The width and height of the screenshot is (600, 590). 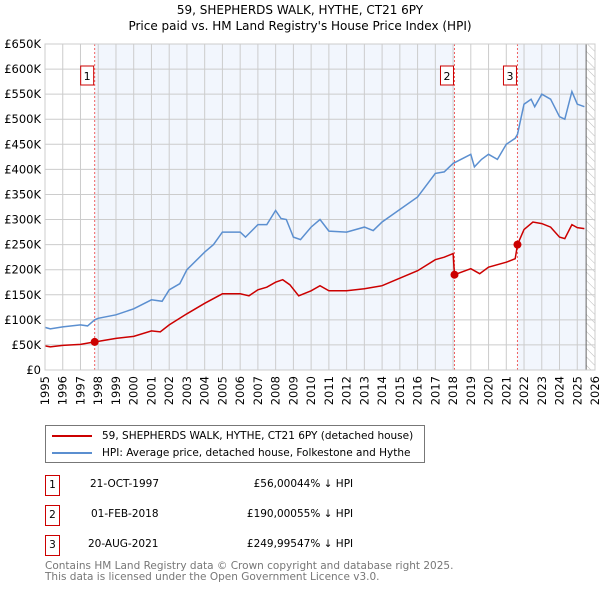 I want to click on hpi-diff: 47% ↓ HPI, so click(x=325, y=544).